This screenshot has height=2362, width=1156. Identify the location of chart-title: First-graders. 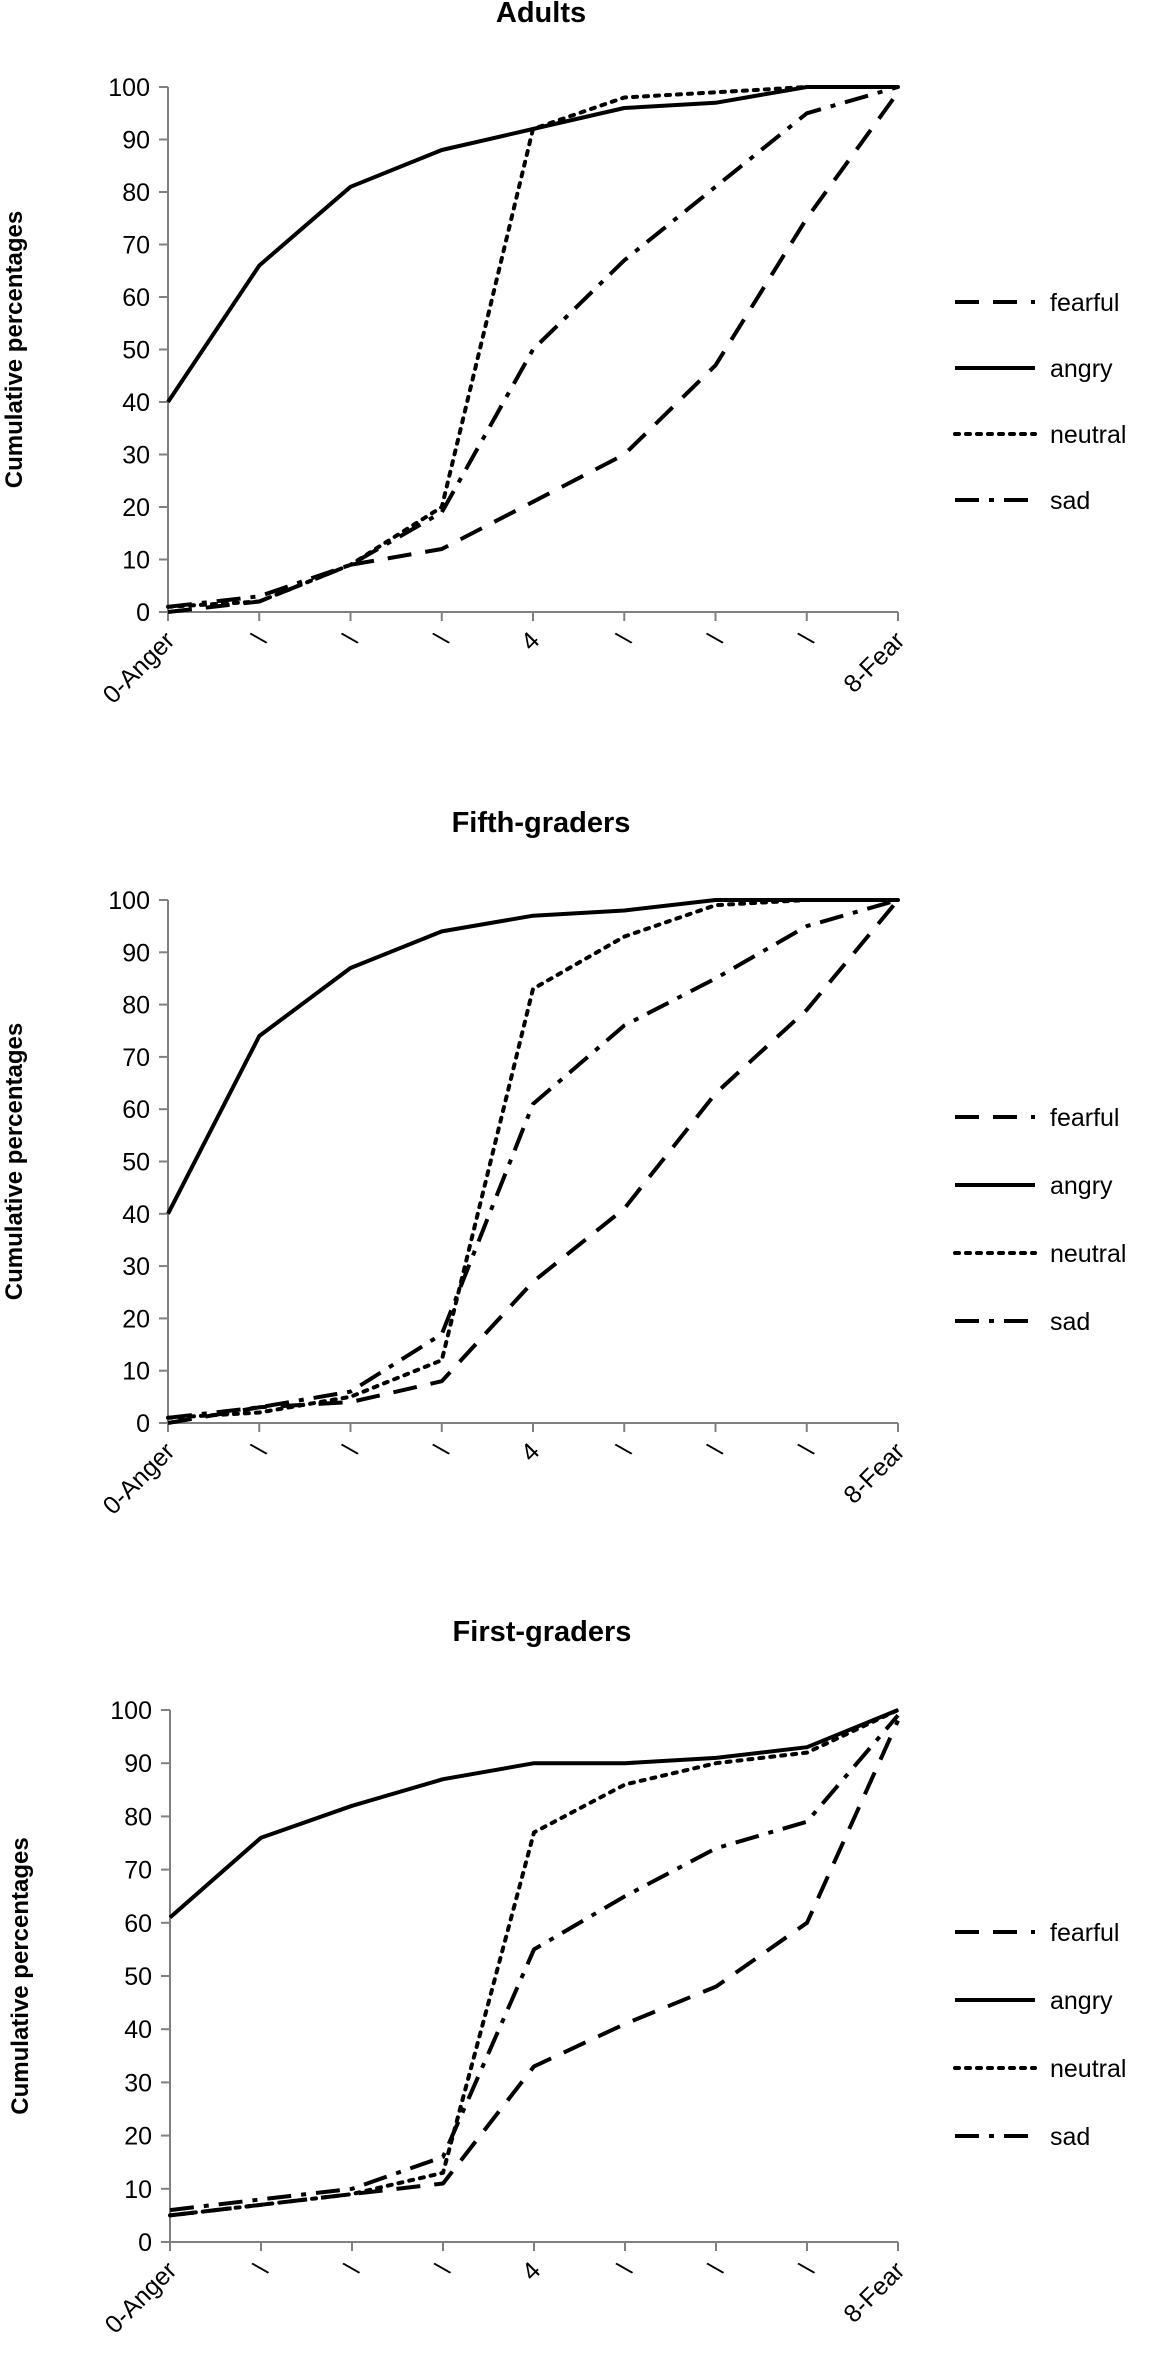
(542, 1632).